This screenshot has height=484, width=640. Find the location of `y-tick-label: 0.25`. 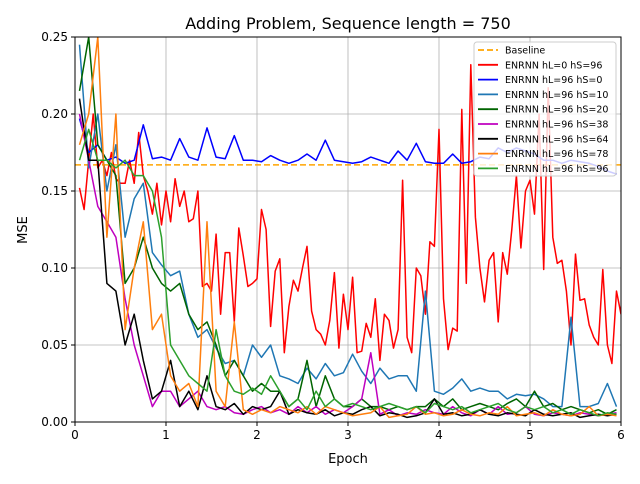

y-tick-label: 0.25 is located at coordinates (54, 37).